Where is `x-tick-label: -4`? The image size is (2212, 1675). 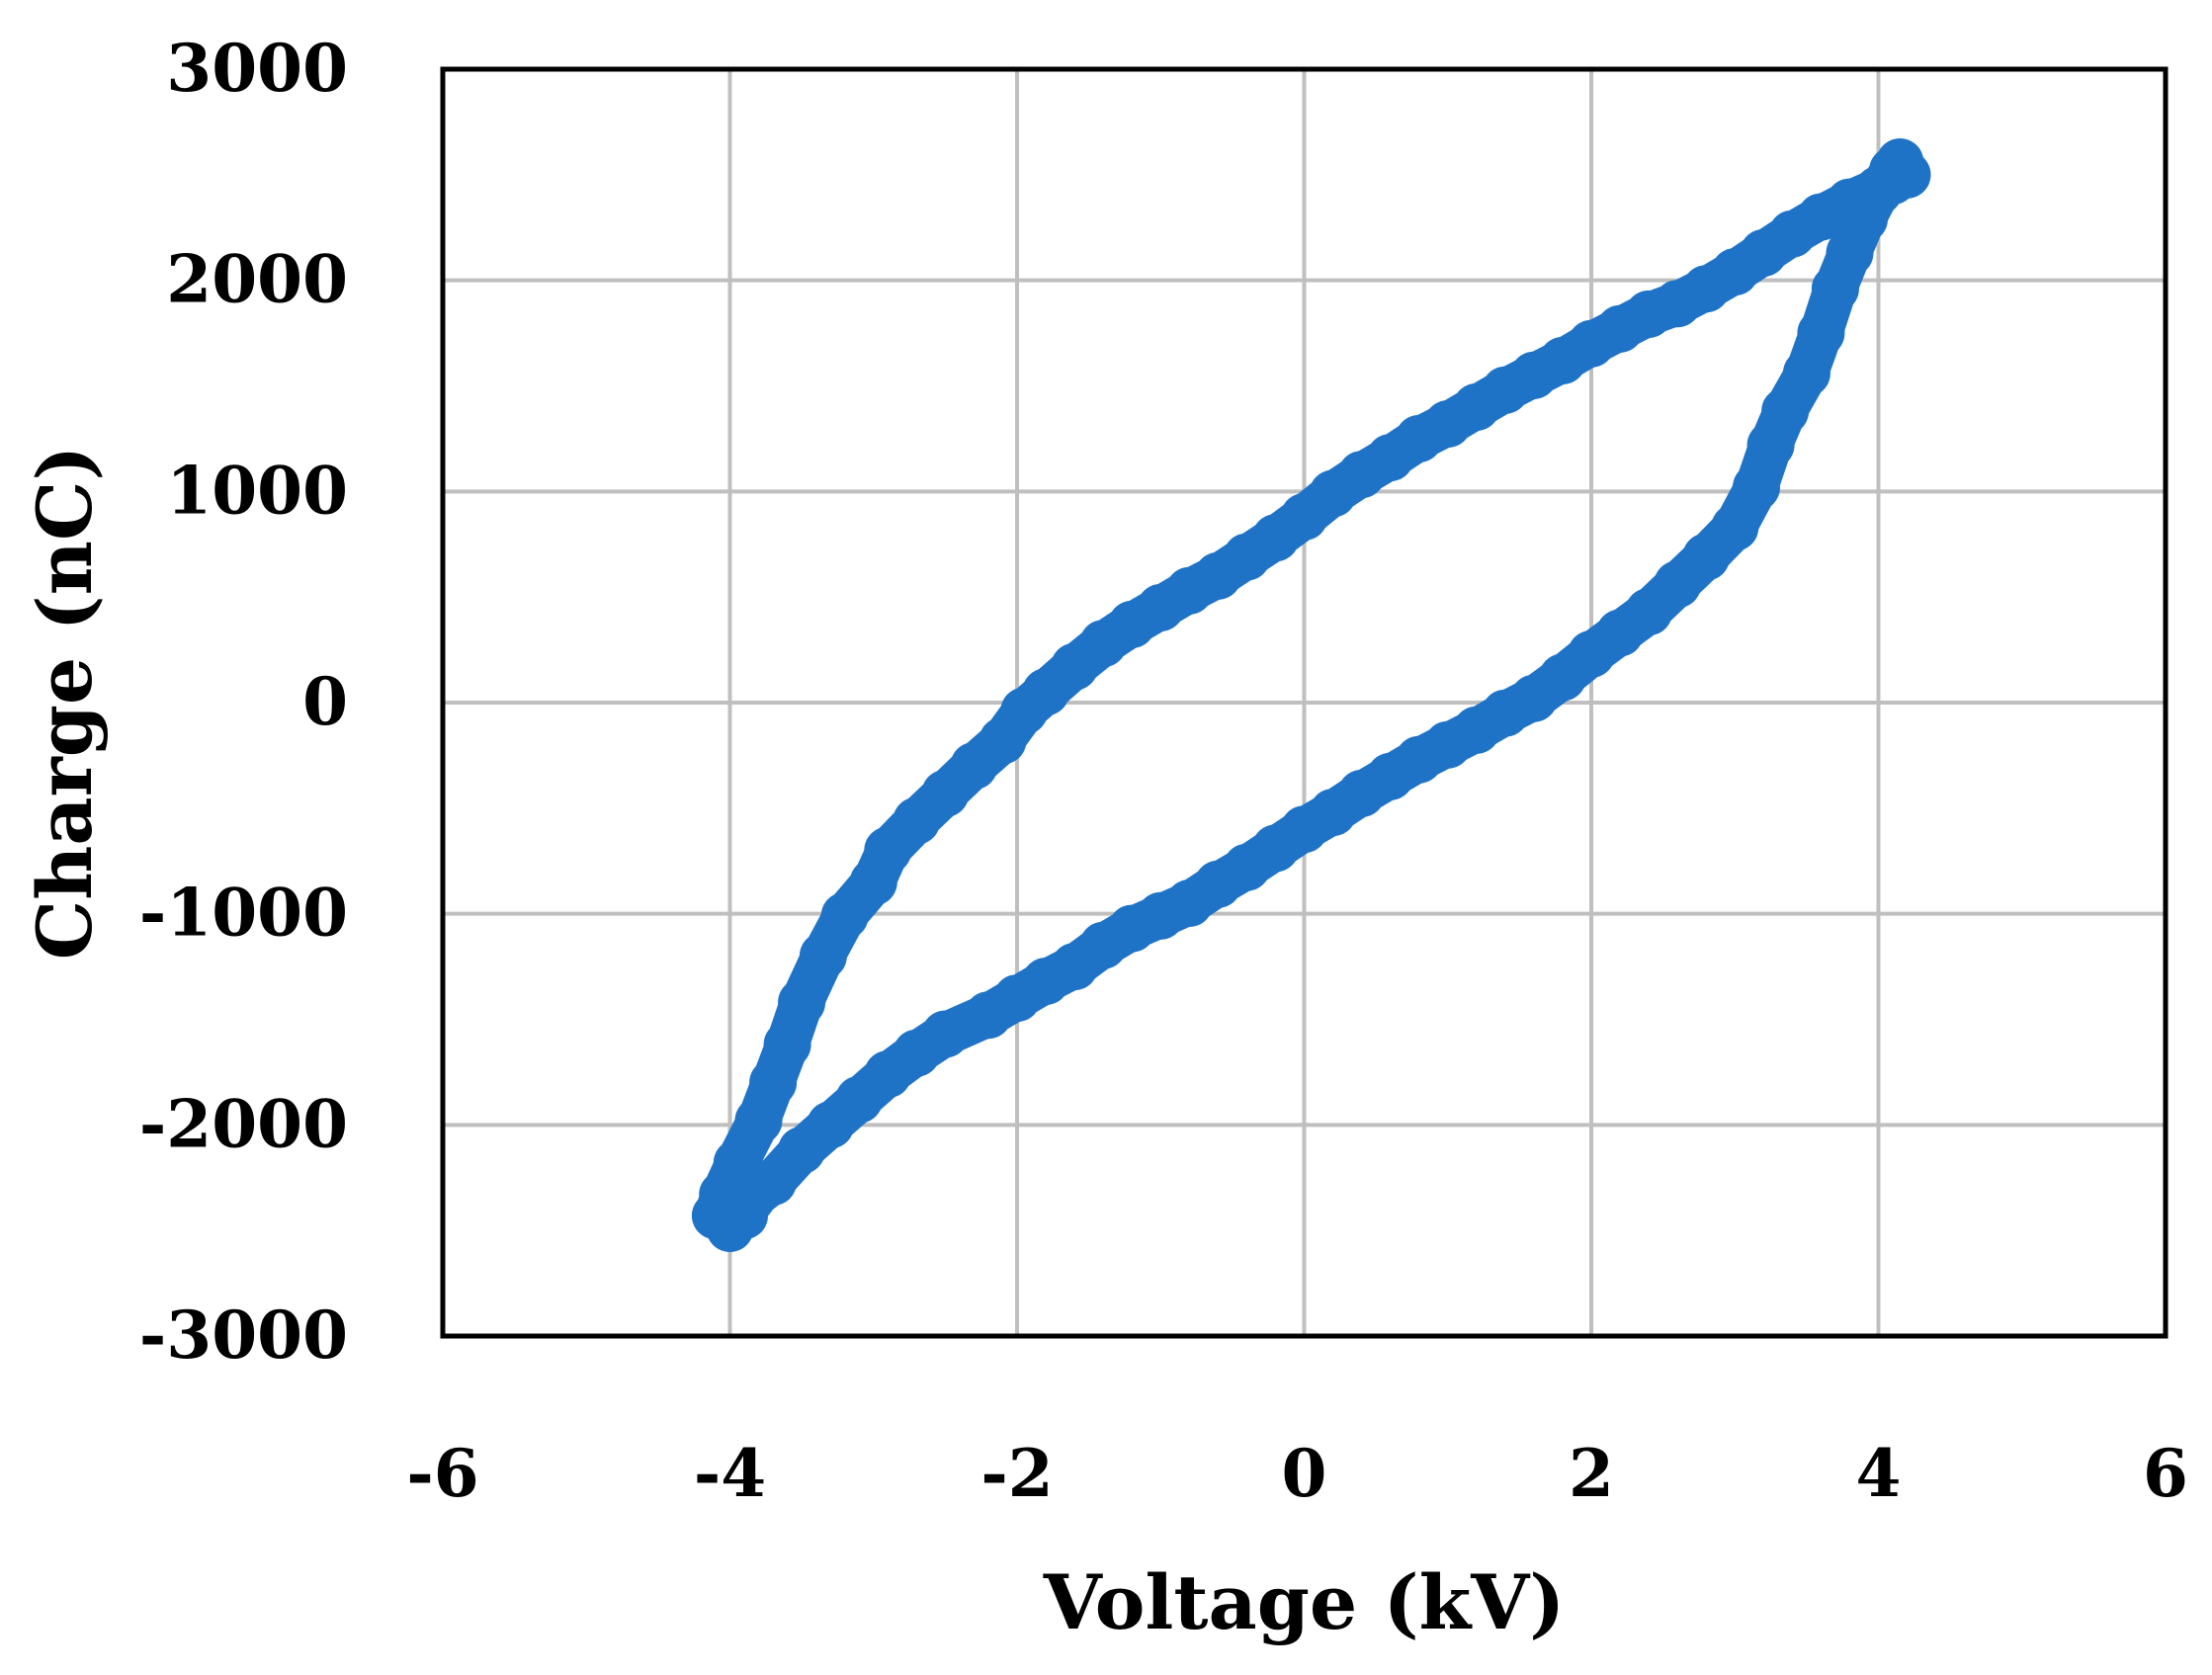
x-tick-label: -4 is located at coordinates (730, 1473).